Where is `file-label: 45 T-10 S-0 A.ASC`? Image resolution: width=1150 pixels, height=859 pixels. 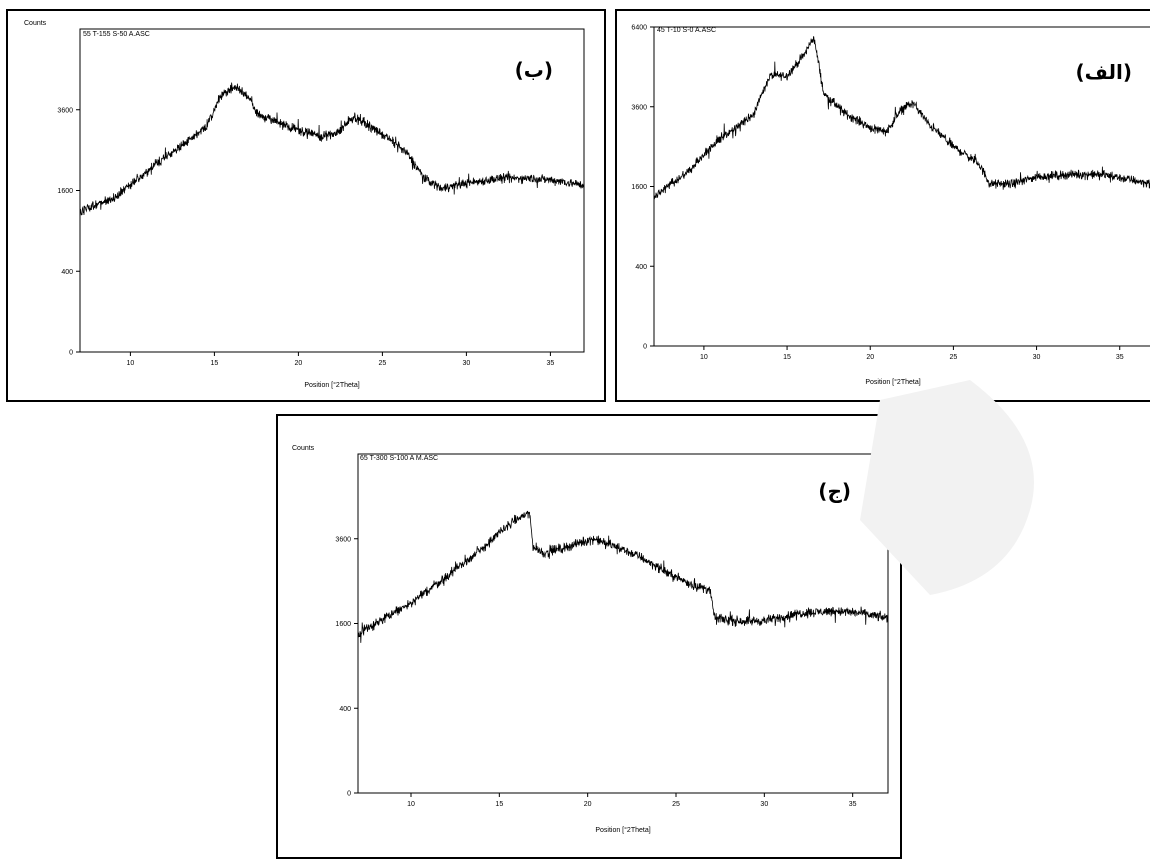 file-label: 45 T-10 S-0 A.ASC is located at coordinates (686, 30).